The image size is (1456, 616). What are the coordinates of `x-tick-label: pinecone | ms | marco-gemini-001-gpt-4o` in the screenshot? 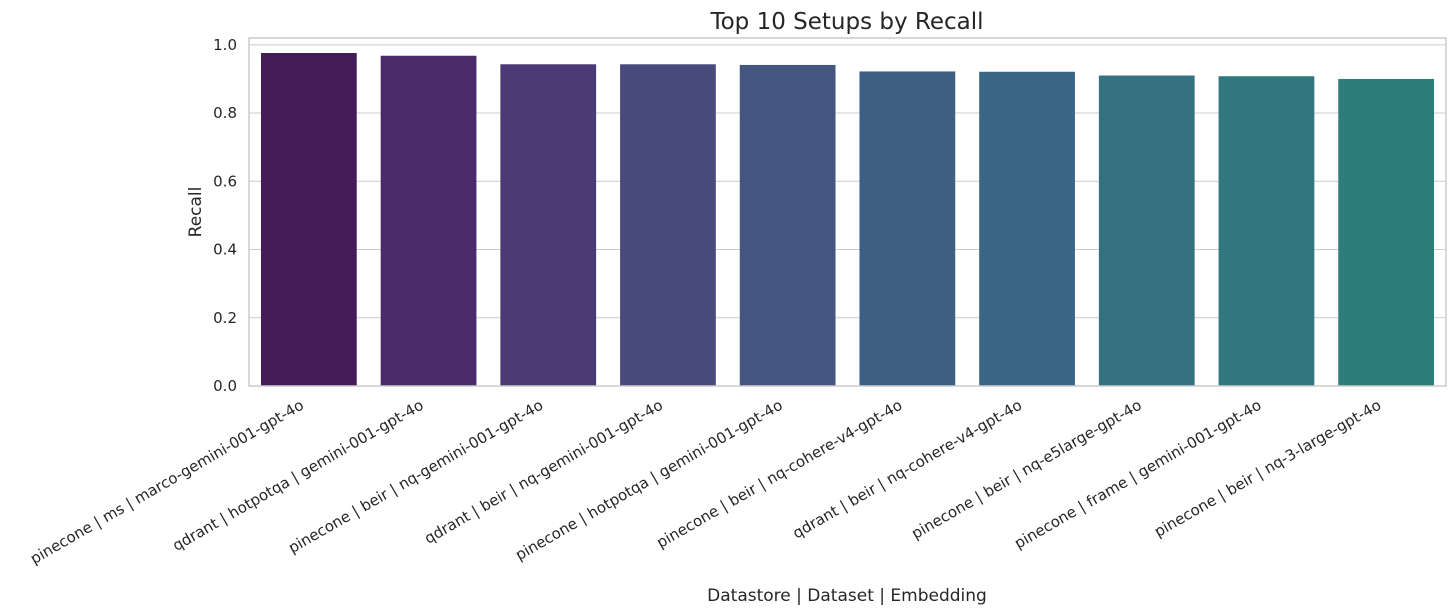 It's located at (167, 482).